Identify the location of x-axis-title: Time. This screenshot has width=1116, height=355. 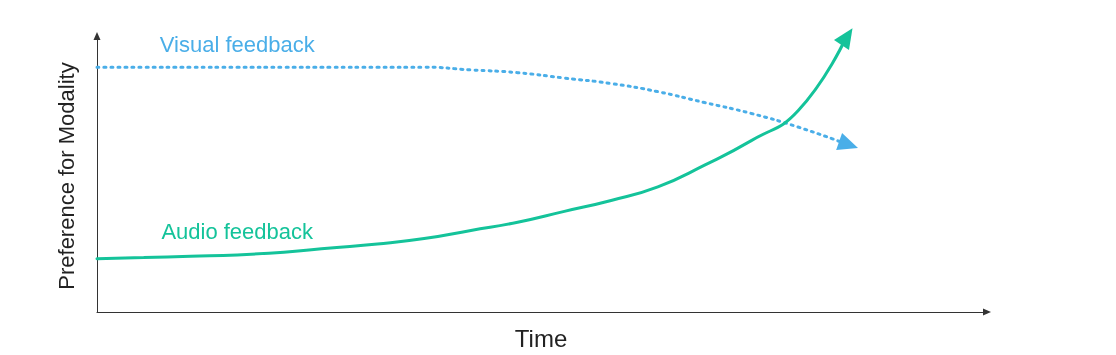
(541, 338).